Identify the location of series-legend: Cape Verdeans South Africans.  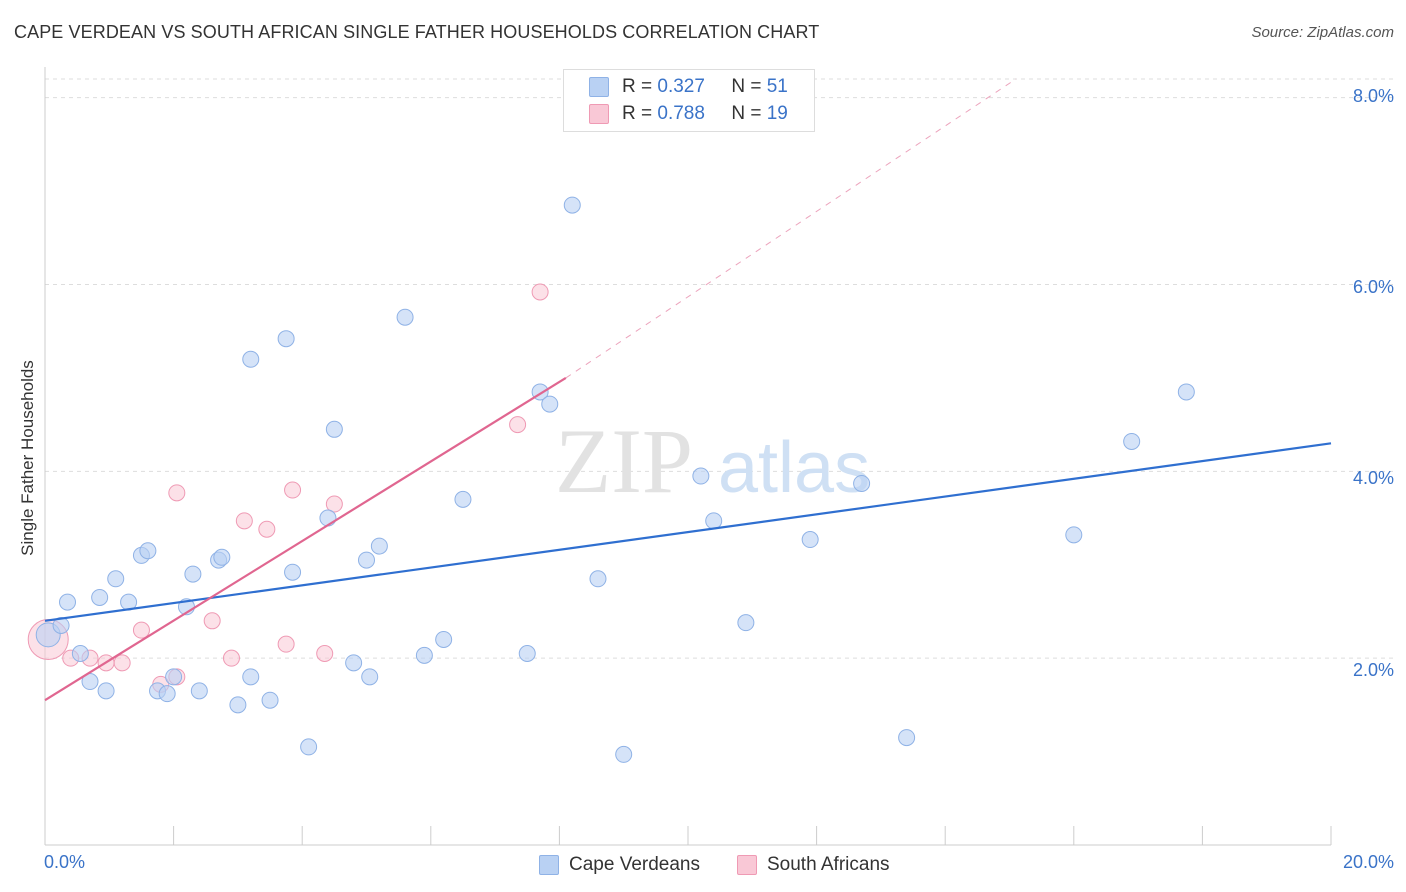
(703, 865).